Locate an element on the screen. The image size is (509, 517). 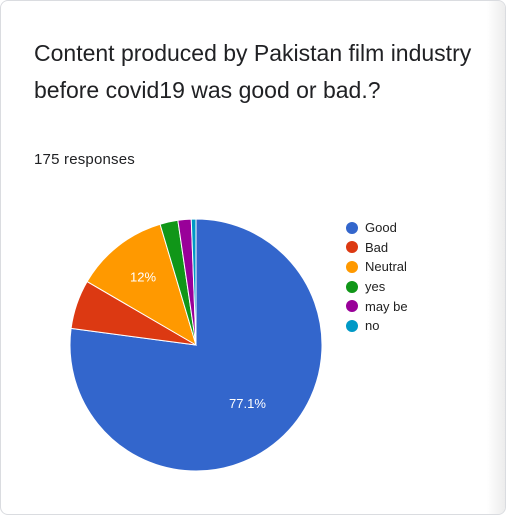
legend-item: Neutral is located at coordinates (377, 267).